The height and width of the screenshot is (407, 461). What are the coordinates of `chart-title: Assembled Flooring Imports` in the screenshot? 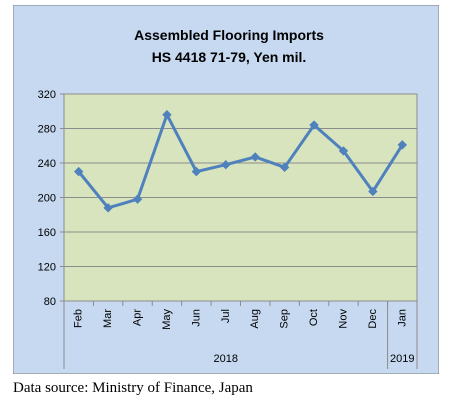 It's located at (229, 35).